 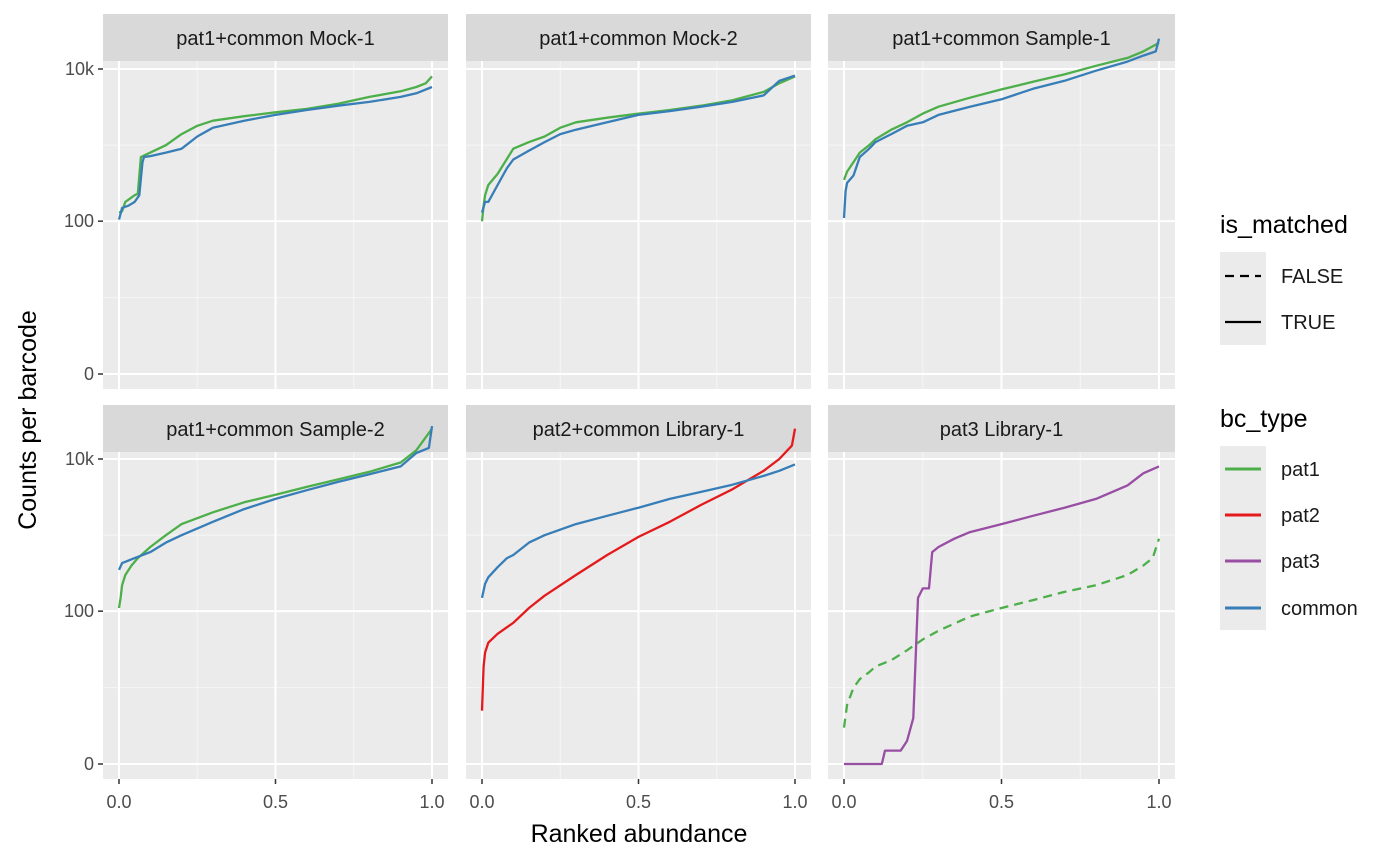 I want to click on color-legend-title: bc_type, so click(x=1264, y=419).